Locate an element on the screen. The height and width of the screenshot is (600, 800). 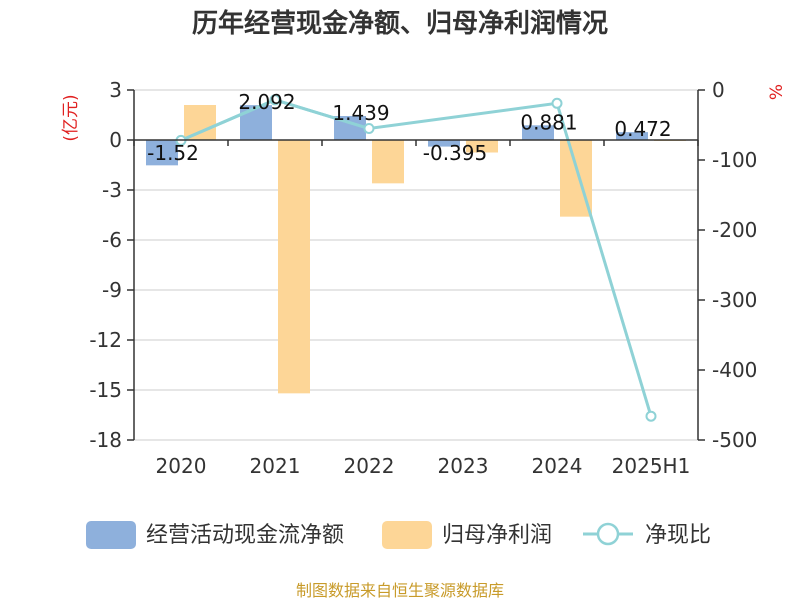
right-tick-label: 0 is located at coordinates (718, 90).